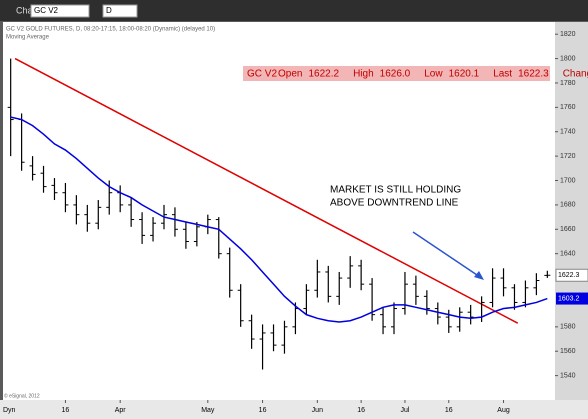  Describe the element at coordinates (568, 351) in the screenshot. I see `y-tick-label: 1560` at that location.